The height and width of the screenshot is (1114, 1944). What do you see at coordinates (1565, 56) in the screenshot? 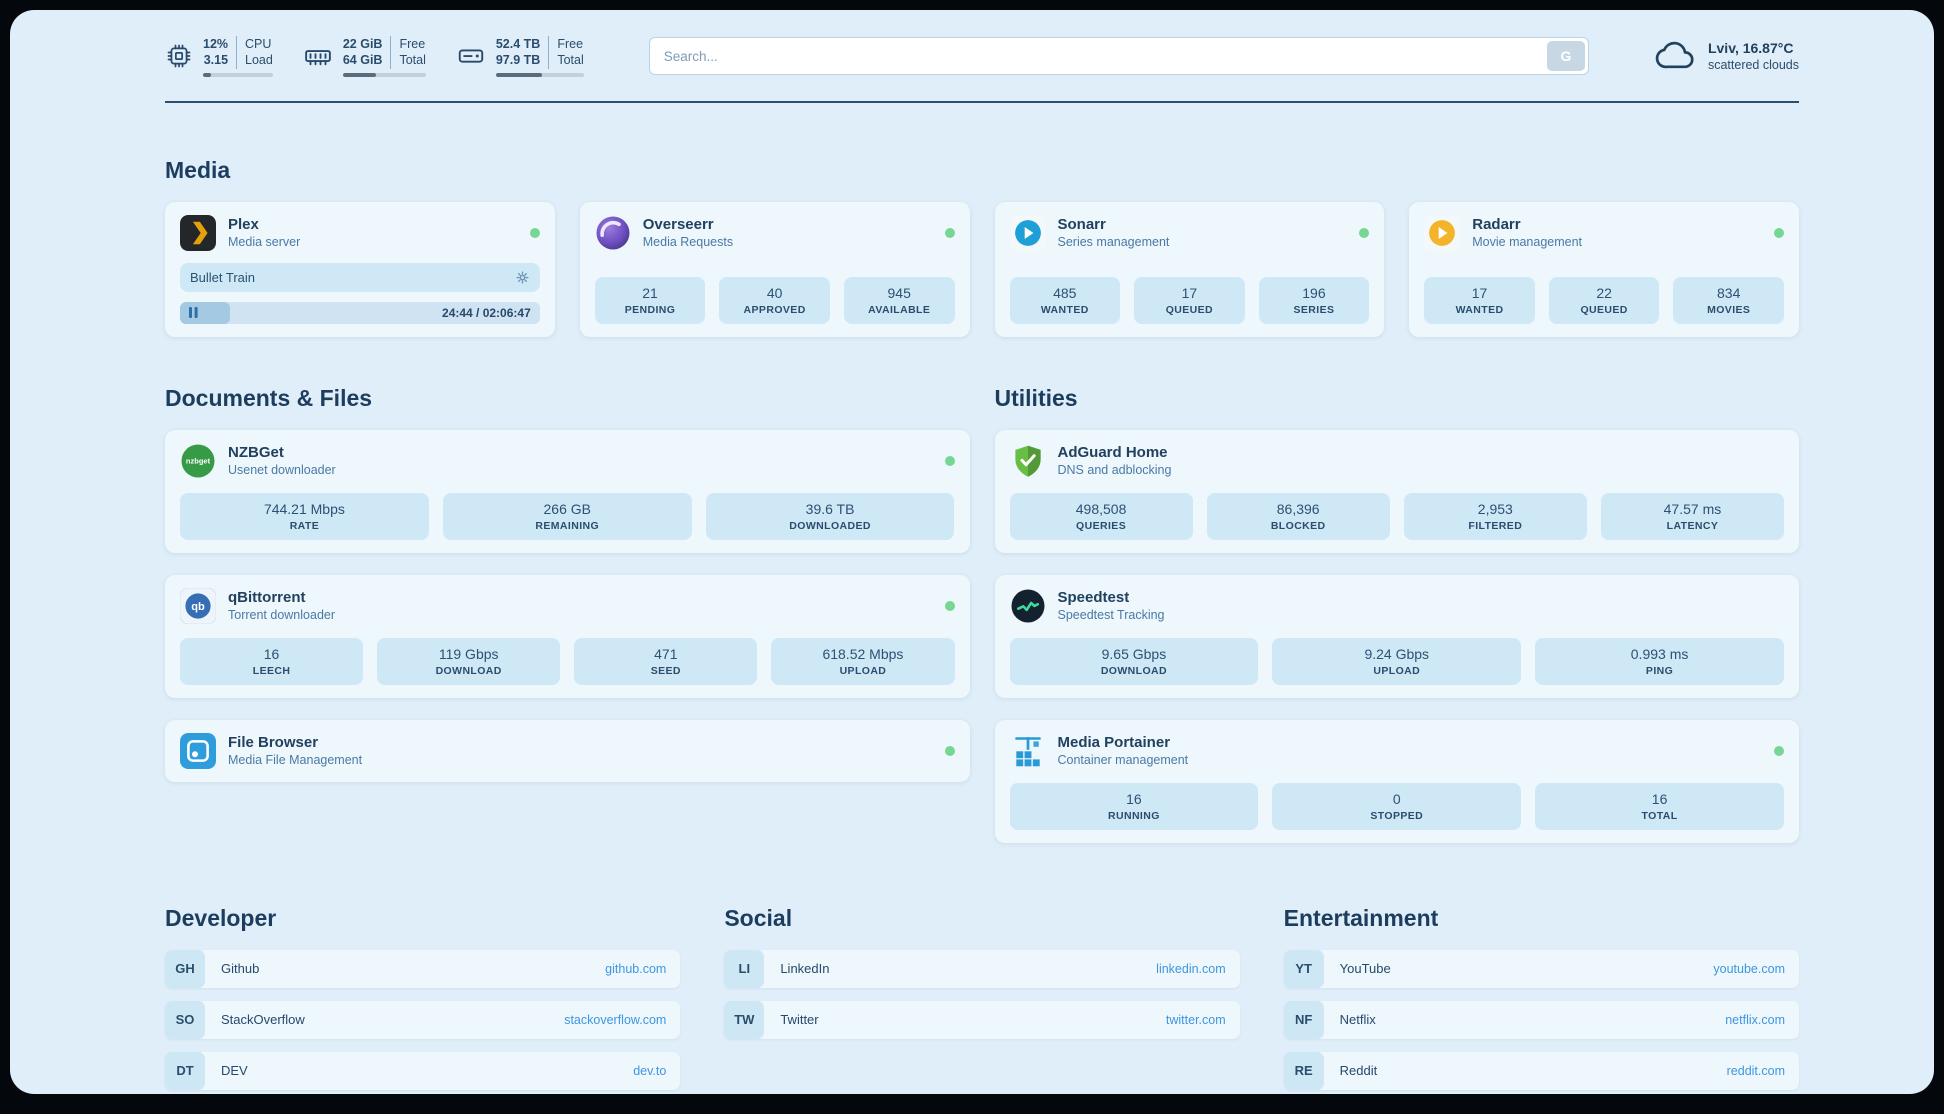
I see `search-engine-button: G` at bounding box center [1565, 56].